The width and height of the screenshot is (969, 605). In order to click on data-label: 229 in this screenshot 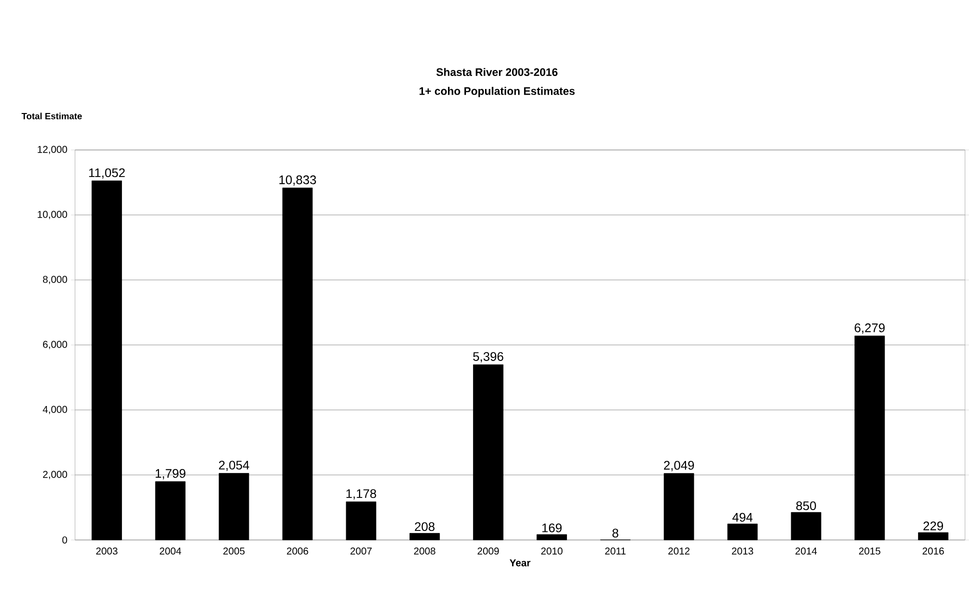, I will do `click(933, 526)`.